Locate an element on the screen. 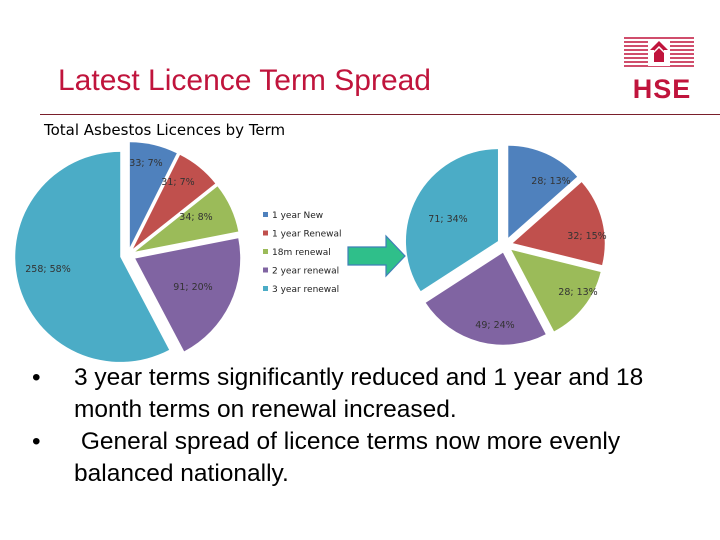  data-label-before-18m-renewal: 34; 8% is located at coordinates (195, 217).